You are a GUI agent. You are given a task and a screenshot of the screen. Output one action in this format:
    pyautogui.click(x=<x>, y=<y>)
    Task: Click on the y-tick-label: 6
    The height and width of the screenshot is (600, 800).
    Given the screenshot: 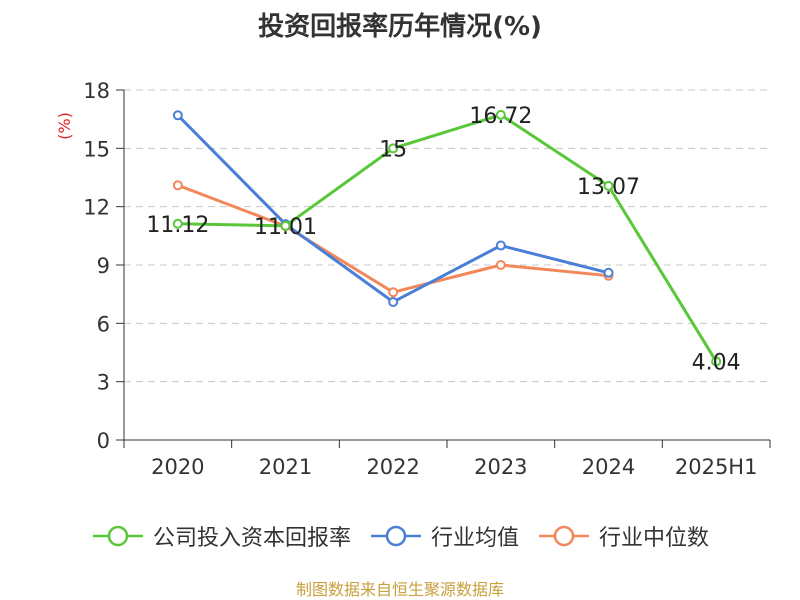 What is the action you would take?
    pyautogui.click(x=103, y=324)
    